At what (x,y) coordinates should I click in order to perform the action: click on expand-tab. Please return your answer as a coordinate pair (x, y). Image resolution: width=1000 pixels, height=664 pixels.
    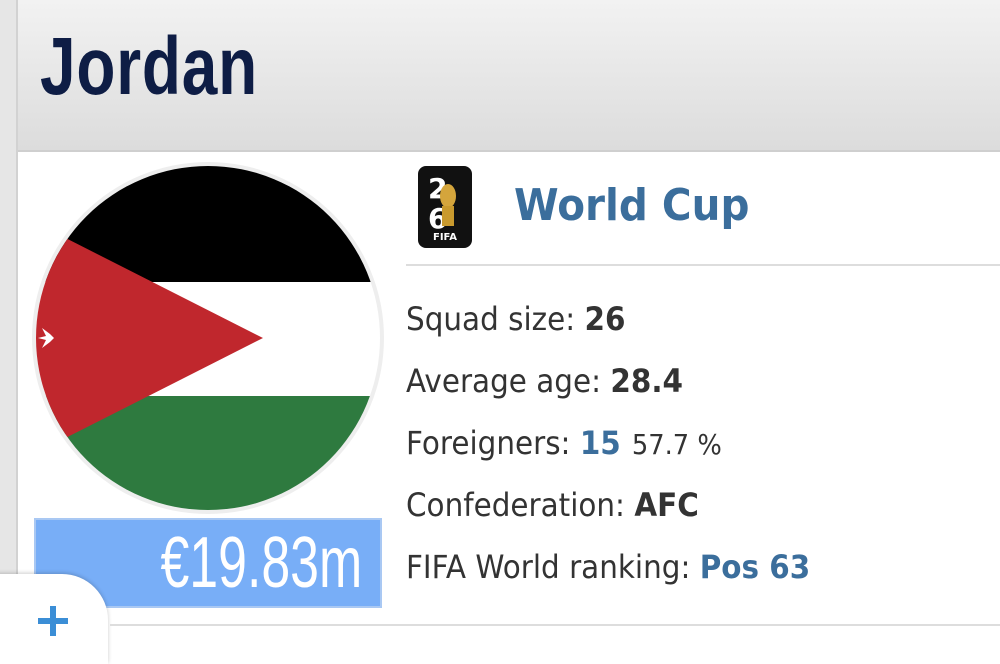
    Looking at the image, I should click on (54, 619).